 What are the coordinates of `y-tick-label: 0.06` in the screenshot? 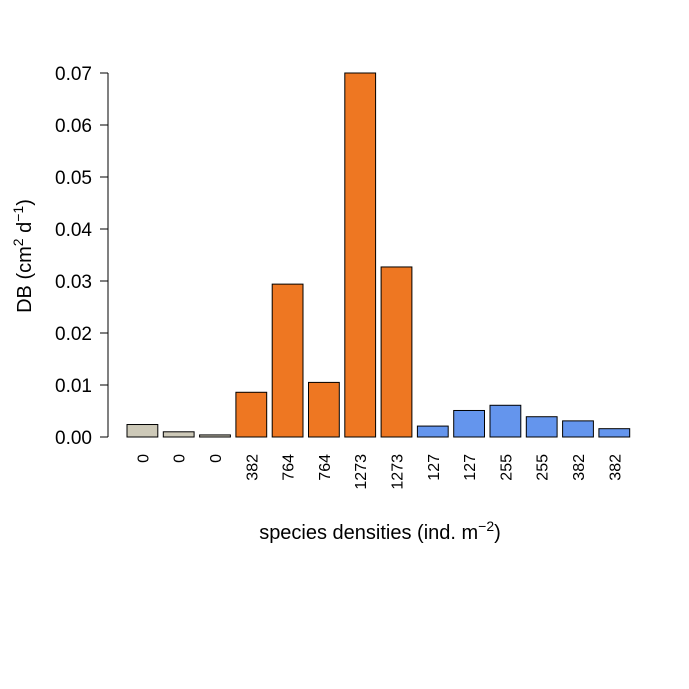 It's located at (73, 126).